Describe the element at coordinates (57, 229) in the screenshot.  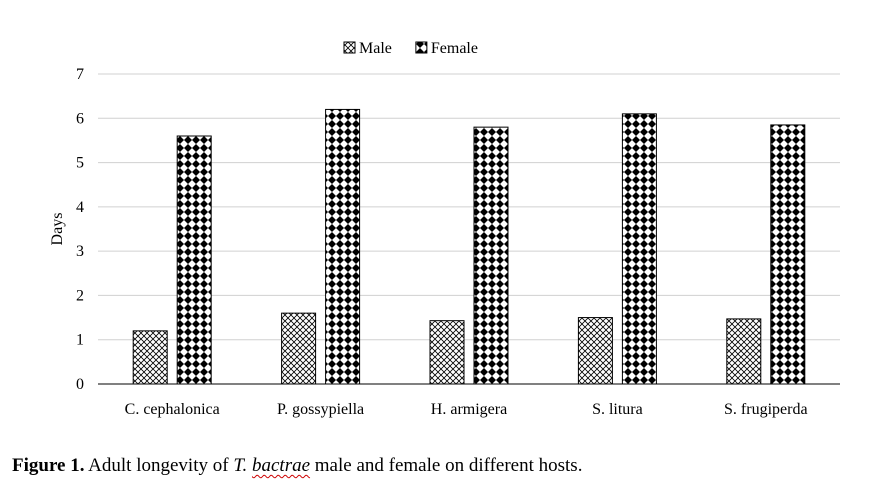
I see `y-axis-label: Days` at that location.